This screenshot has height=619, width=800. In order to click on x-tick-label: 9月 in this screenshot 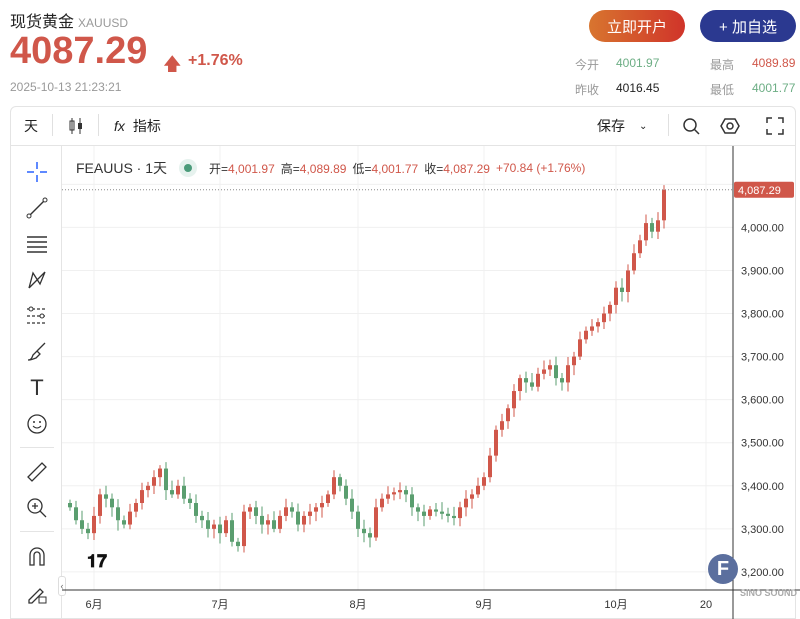, I will do `click(483, 605)`.